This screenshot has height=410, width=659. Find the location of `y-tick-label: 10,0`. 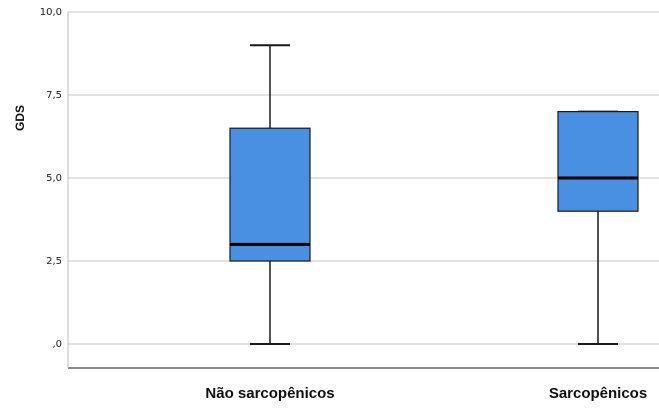

y-tick-label: 10,0 is located at coordinates (51, 12).